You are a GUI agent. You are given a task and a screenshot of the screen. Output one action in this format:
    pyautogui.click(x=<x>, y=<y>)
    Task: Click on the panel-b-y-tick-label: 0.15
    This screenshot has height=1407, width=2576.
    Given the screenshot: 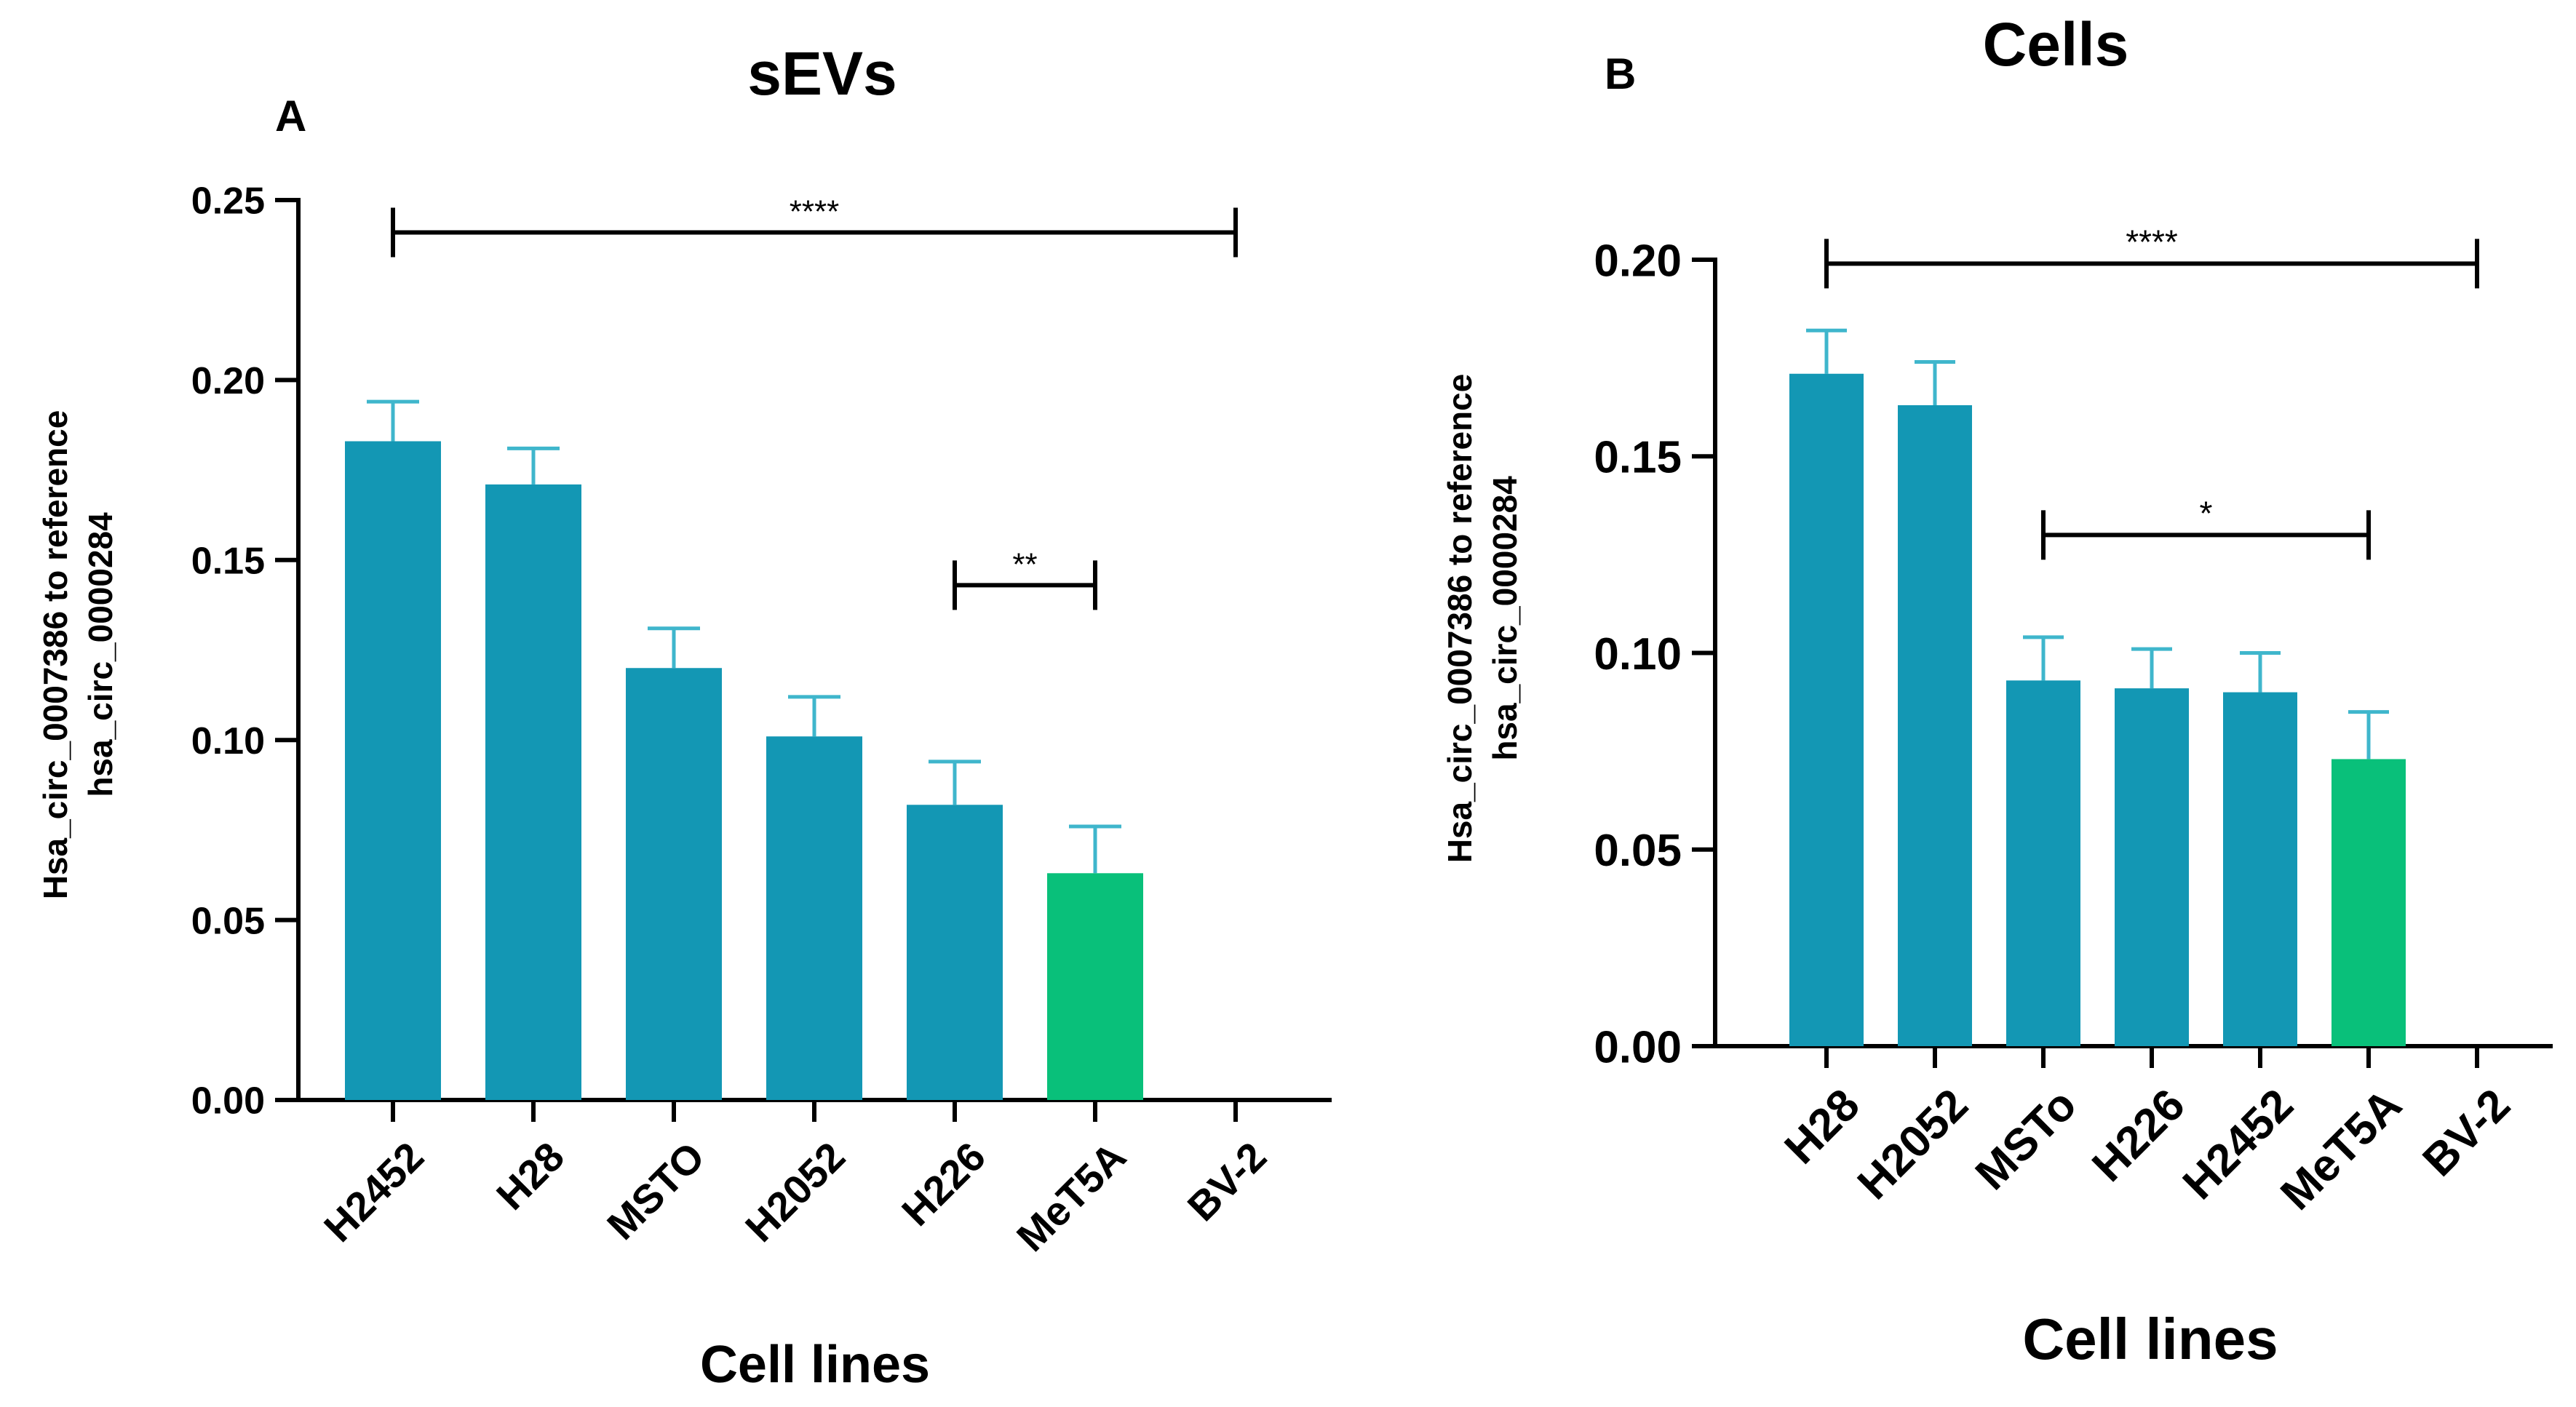 What is the action you would take?
    pyautogui.click(x=1638, y=458)
    